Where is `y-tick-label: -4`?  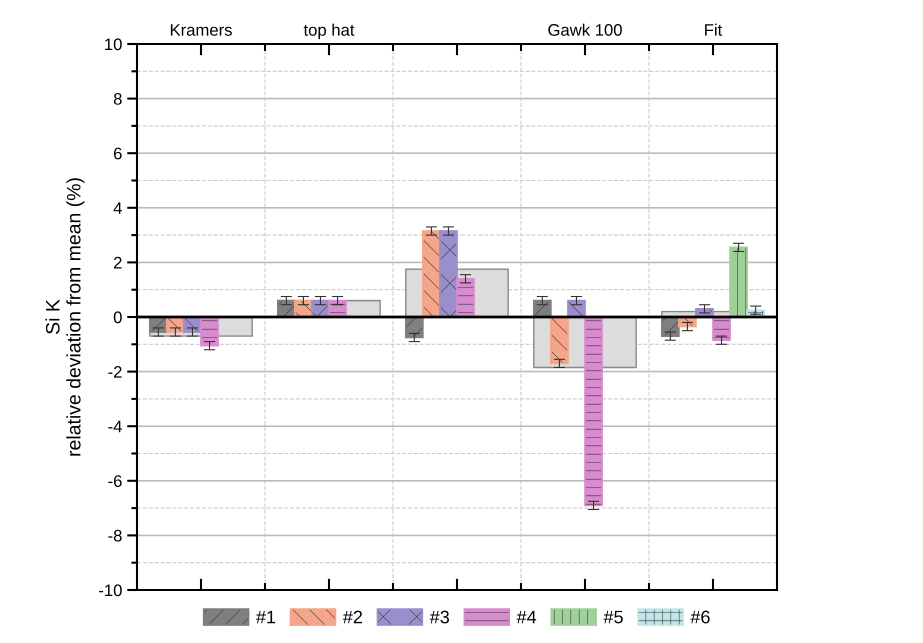 y-tick-label: -4 is located at coordinates (115, 426).